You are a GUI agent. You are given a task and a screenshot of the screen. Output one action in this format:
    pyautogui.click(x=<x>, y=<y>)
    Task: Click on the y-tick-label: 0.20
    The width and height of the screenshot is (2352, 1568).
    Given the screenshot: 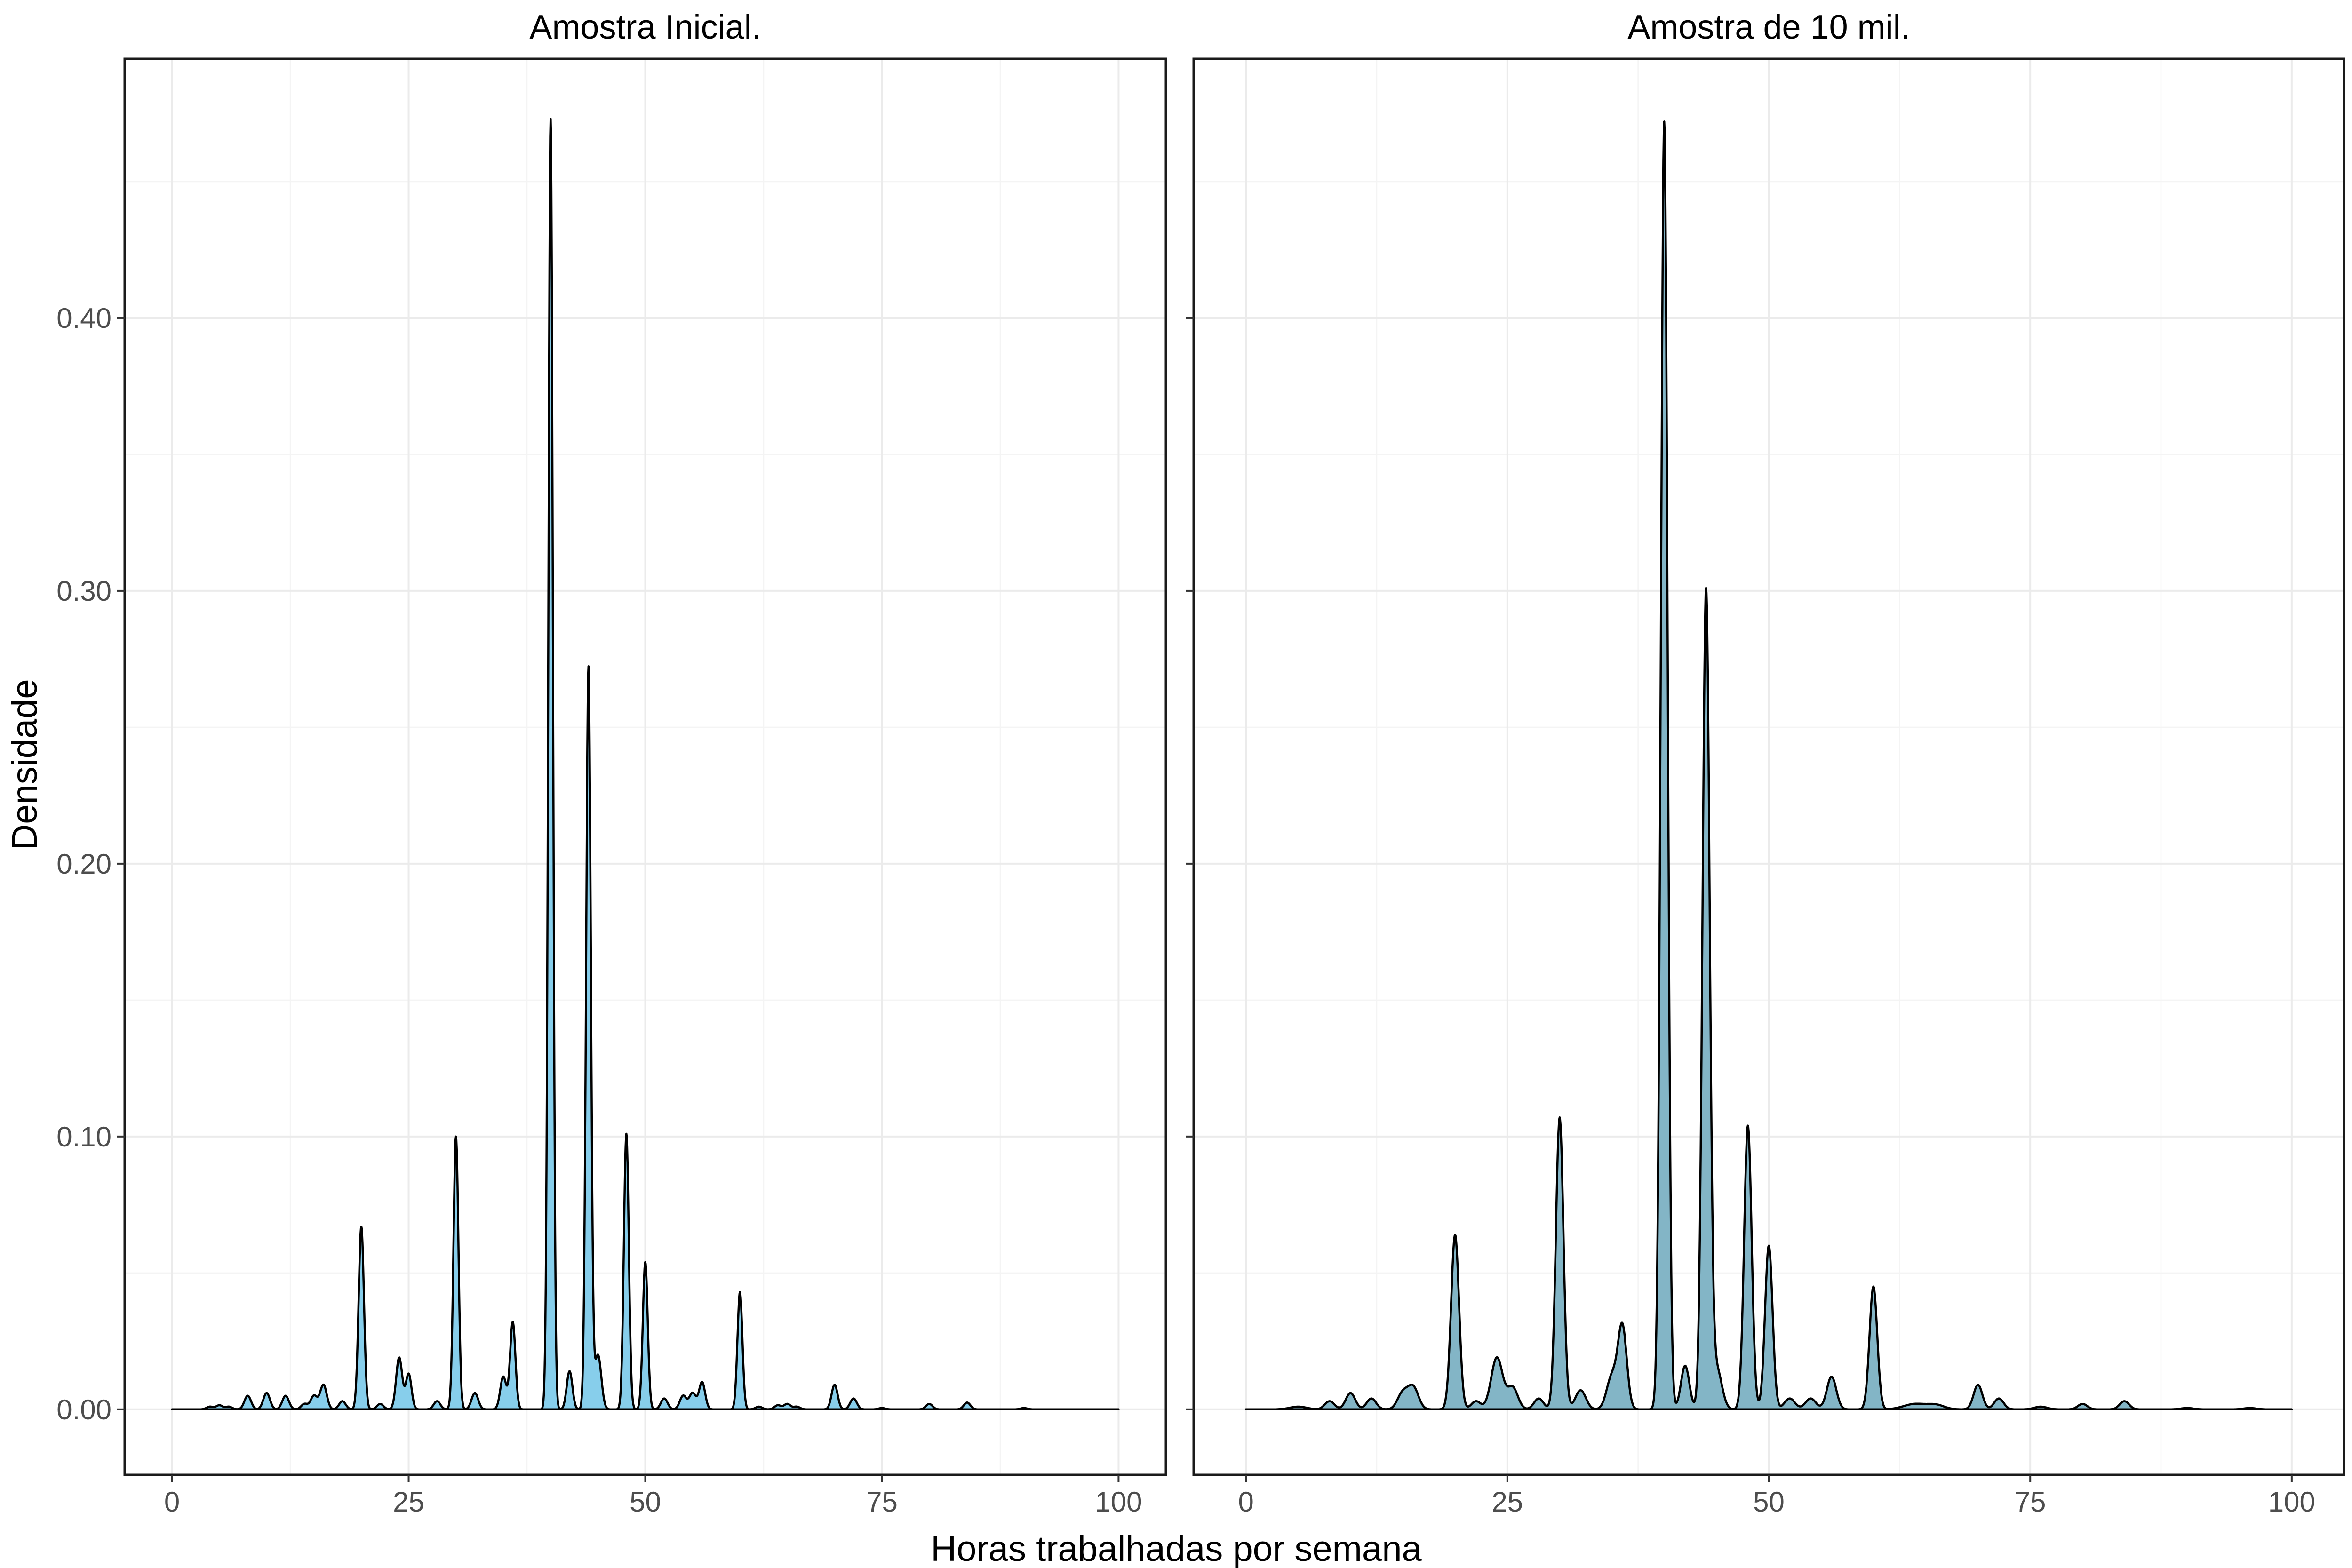 What is the action you would take?
    pyautogui.click(x=84, y=864)
    